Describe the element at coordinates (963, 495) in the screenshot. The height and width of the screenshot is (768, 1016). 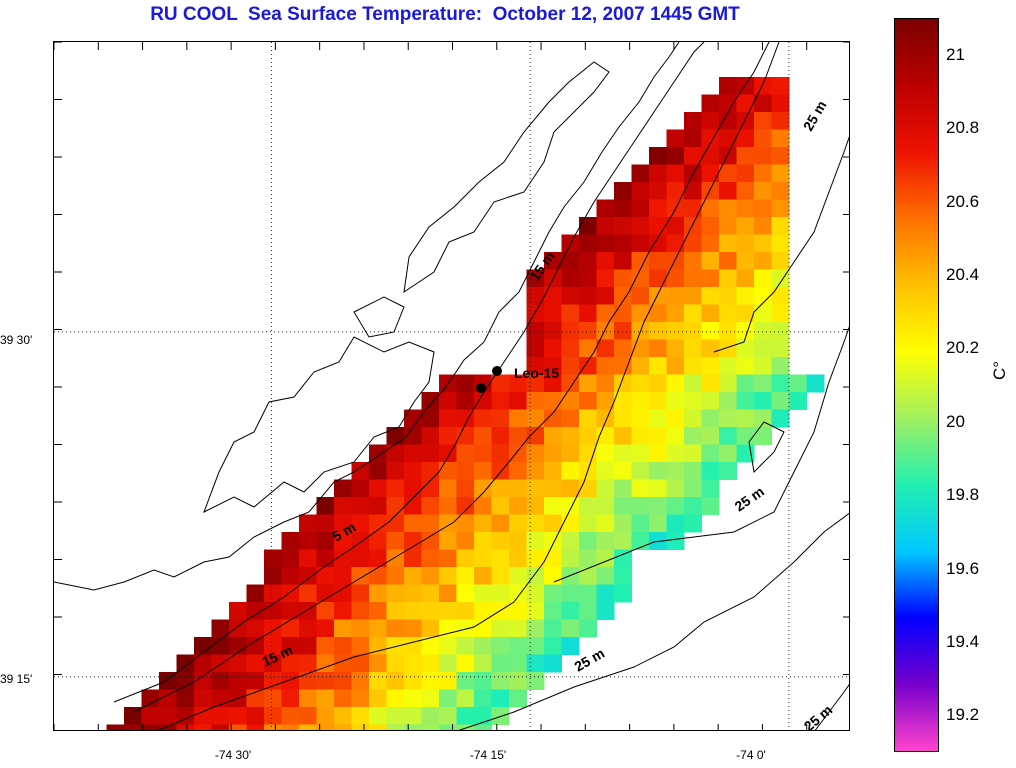
I see `colorbar-tick-6: 19.8` at that location.